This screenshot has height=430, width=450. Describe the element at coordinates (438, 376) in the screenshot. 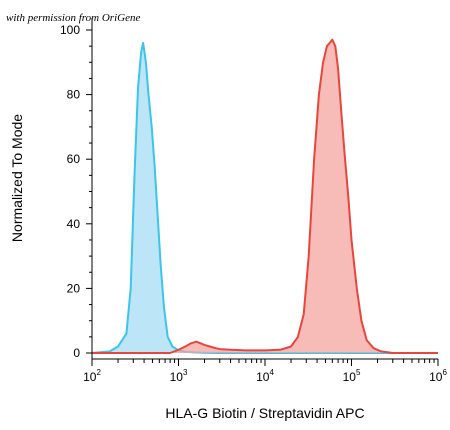

I see `x-tick-label: 10⁶` at that location.